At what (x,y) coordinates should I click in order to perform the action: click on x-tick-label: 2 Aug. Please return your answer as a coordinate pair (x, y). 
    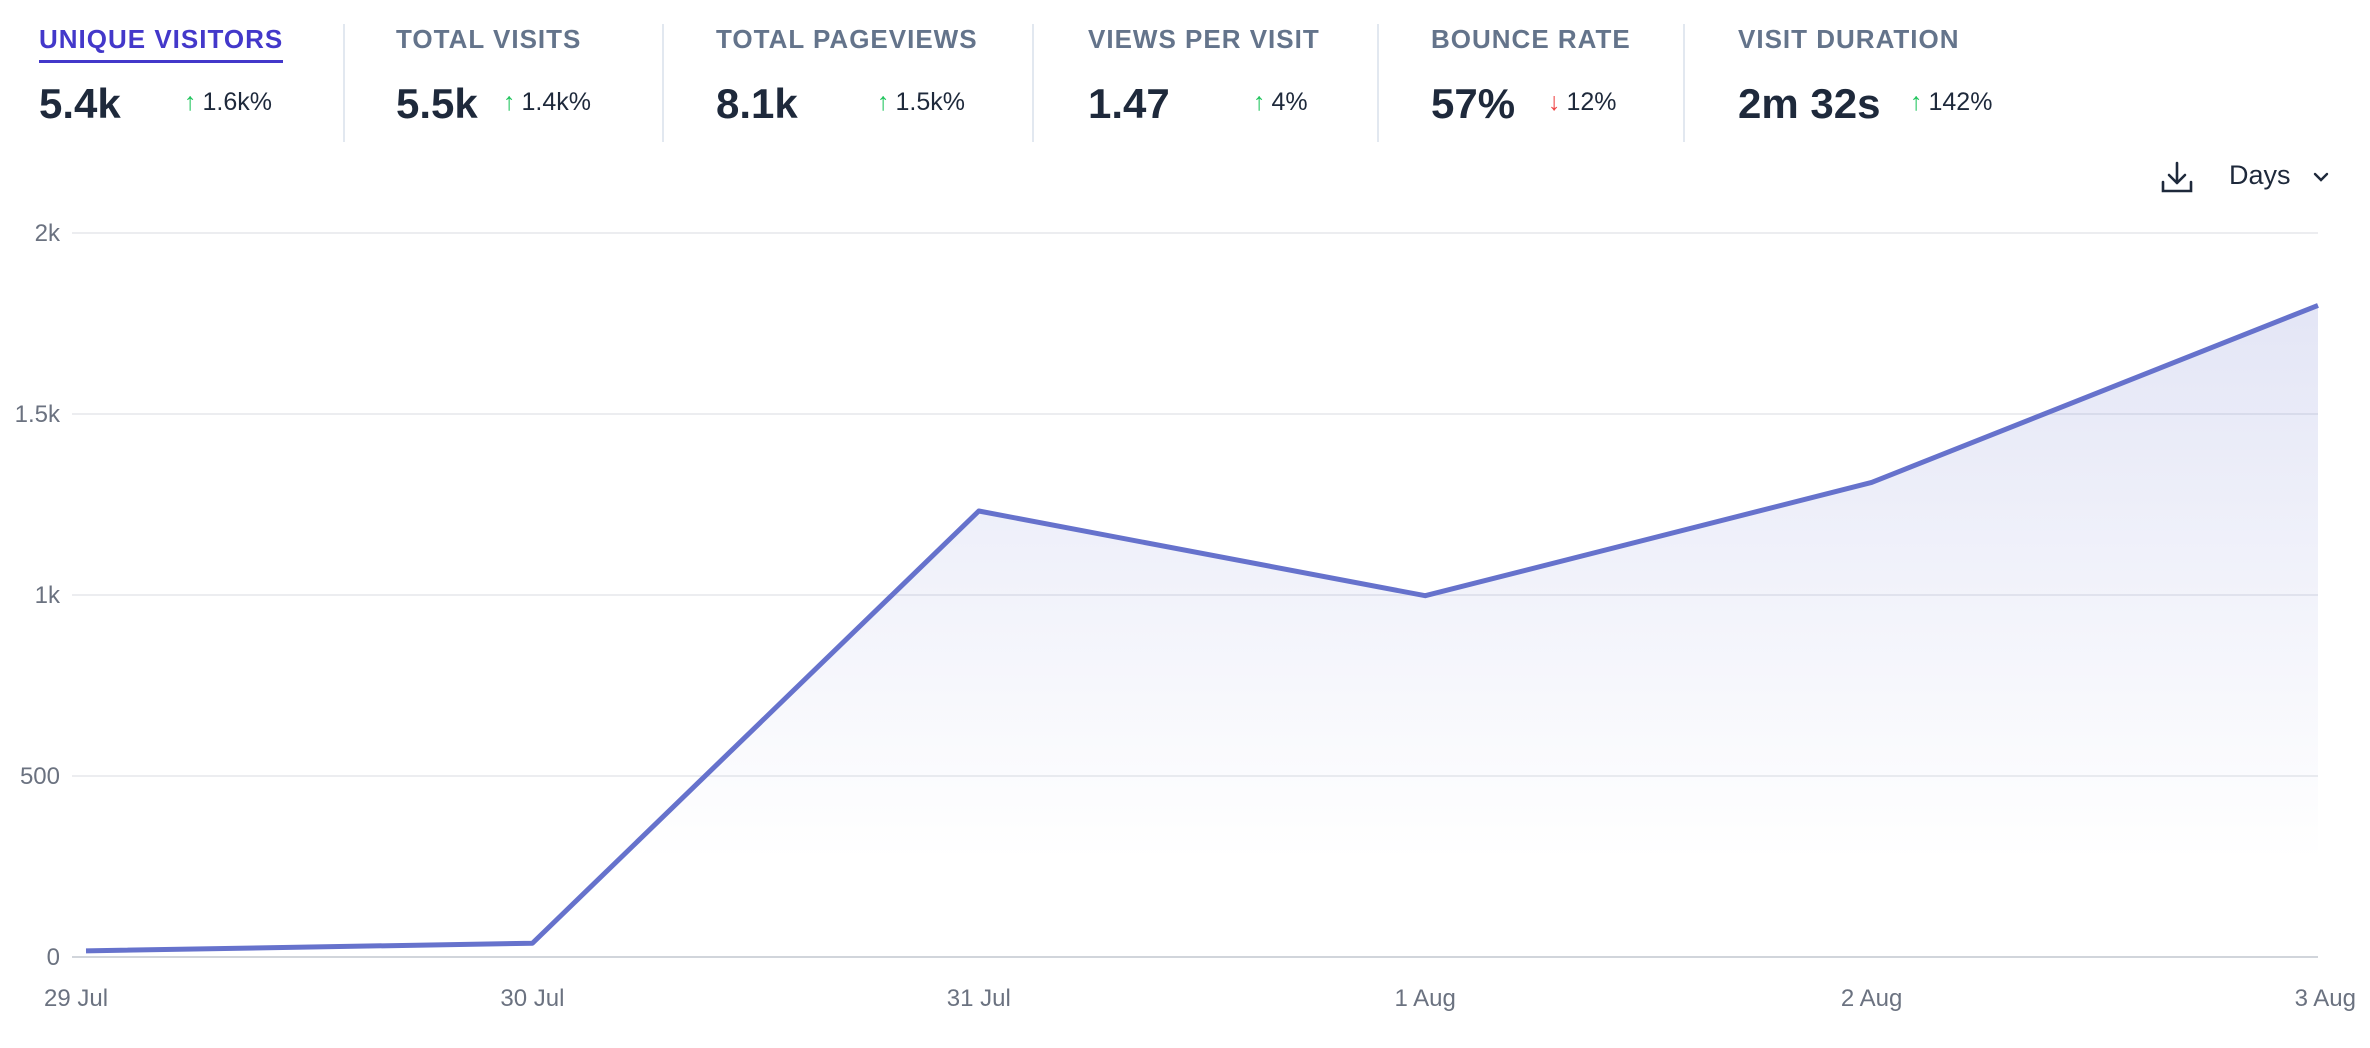
    Looking at the image, I should click on (1871, 998).